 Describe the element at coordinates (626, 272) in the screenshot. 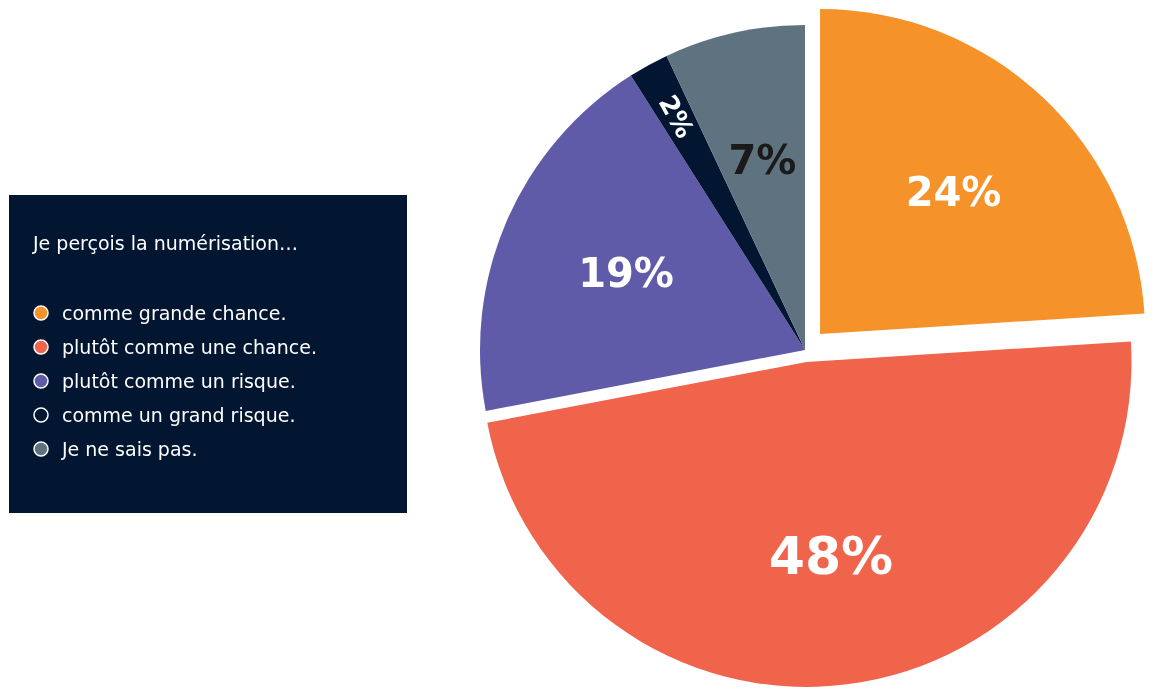

I see `data-label: 19%` at that location.